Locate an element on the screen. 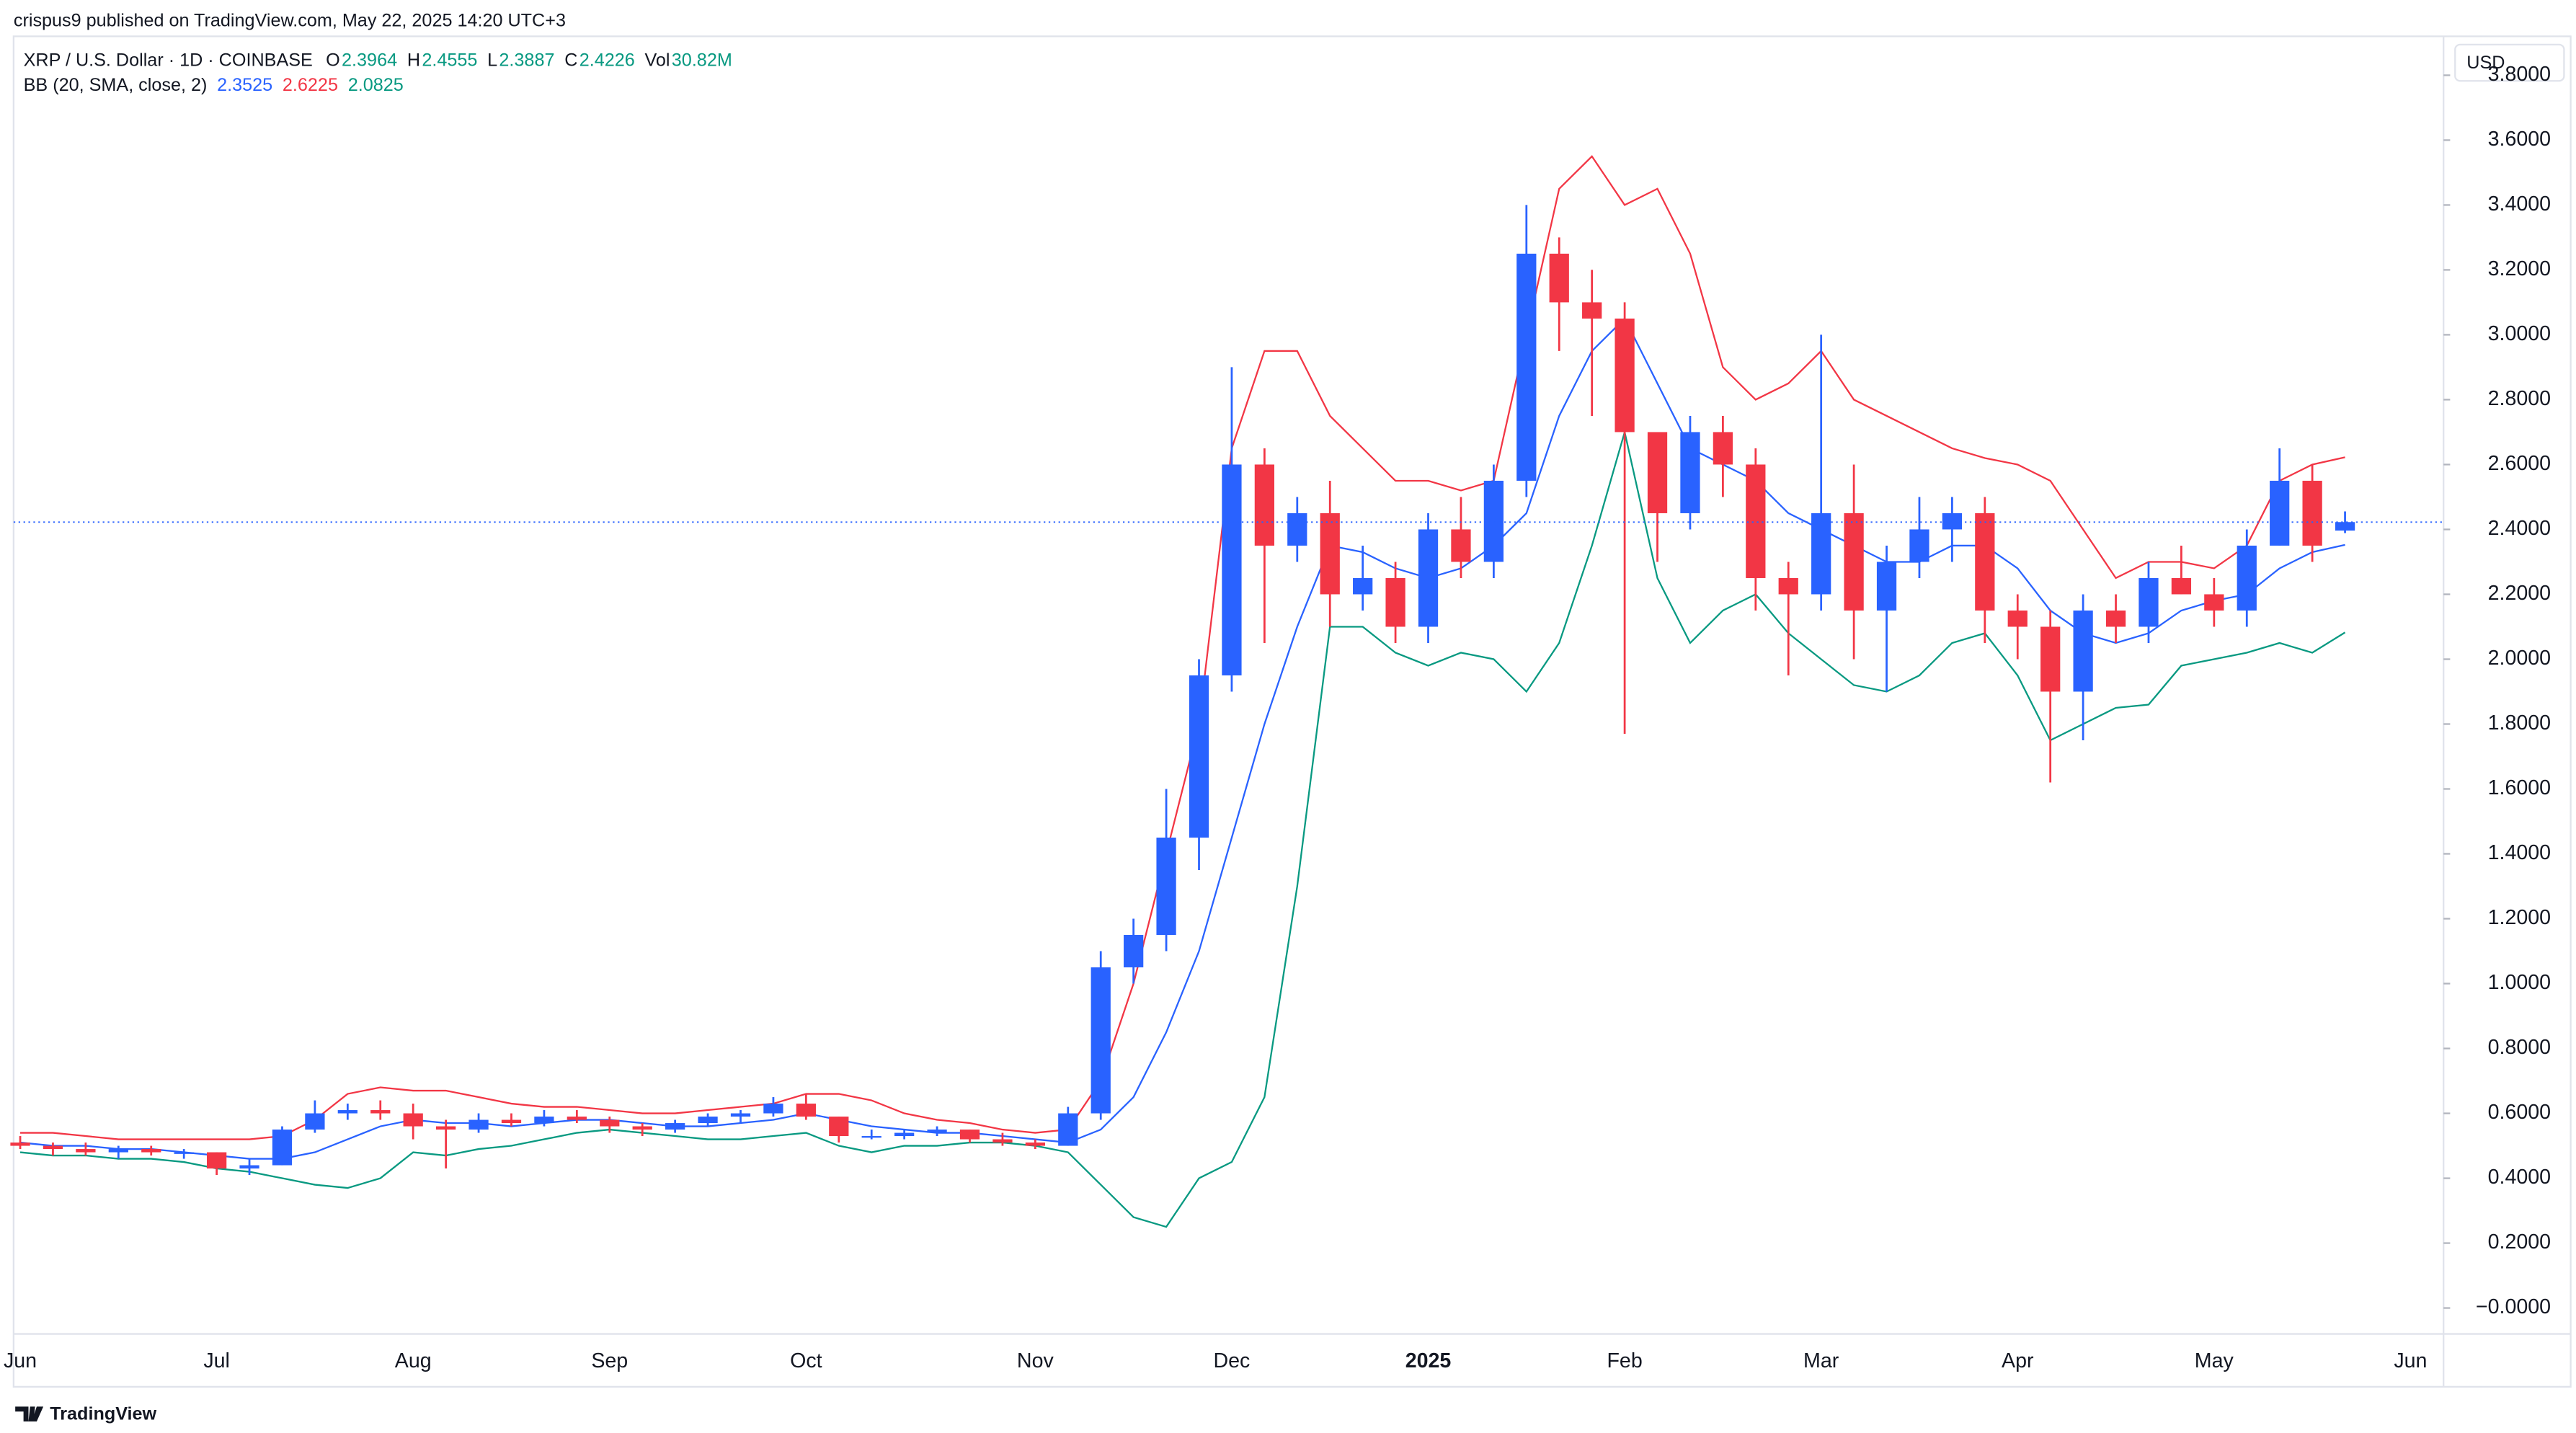 The width and height of the screenshot is (2576, 1433). y-tick-label: 3.2000 is located at coordinates (2519, 268).